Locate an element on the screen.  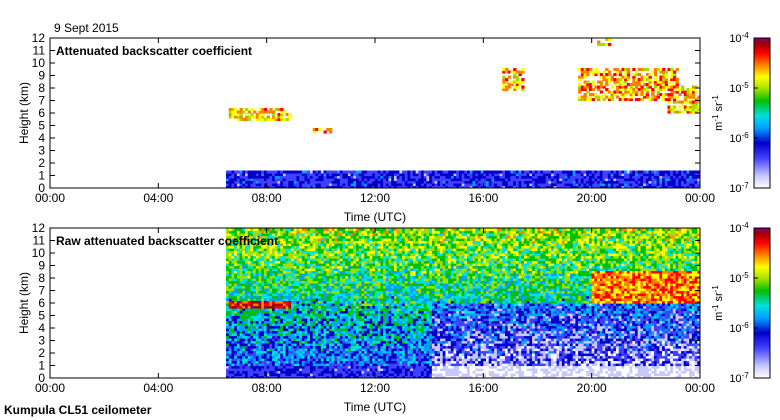
footer-label: Kumpula CL51 ceilometer is located at coordinates (78, 410).